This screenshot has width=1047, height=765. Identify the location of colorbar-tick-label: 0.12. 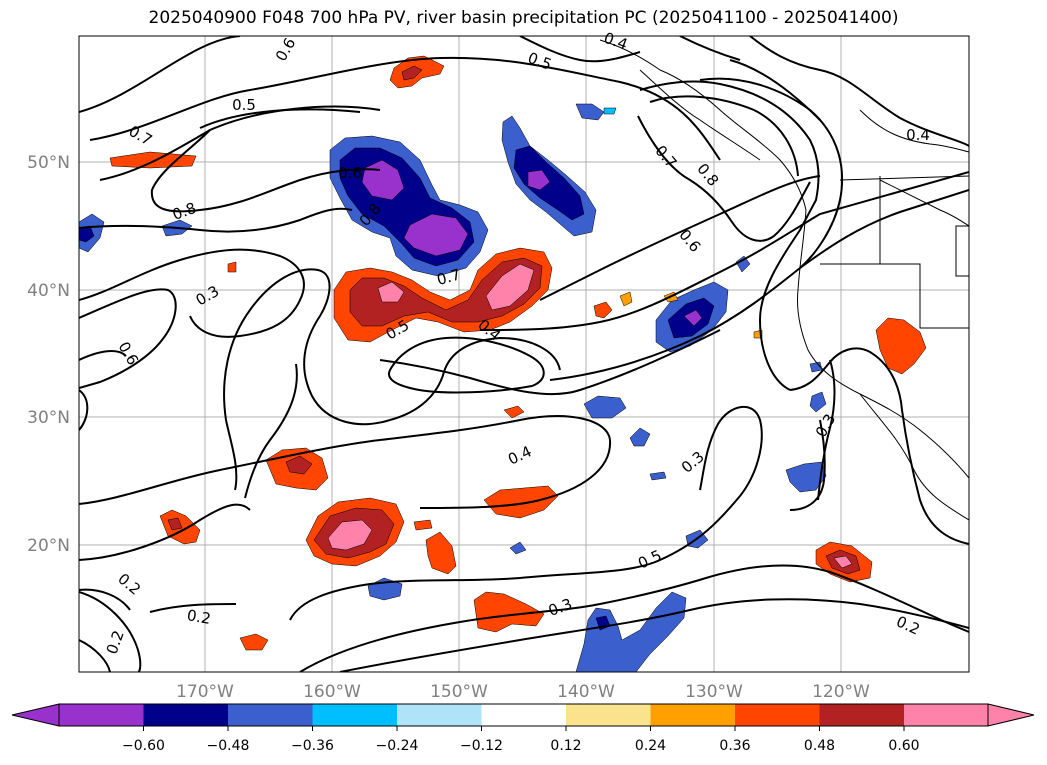
(565, 746).